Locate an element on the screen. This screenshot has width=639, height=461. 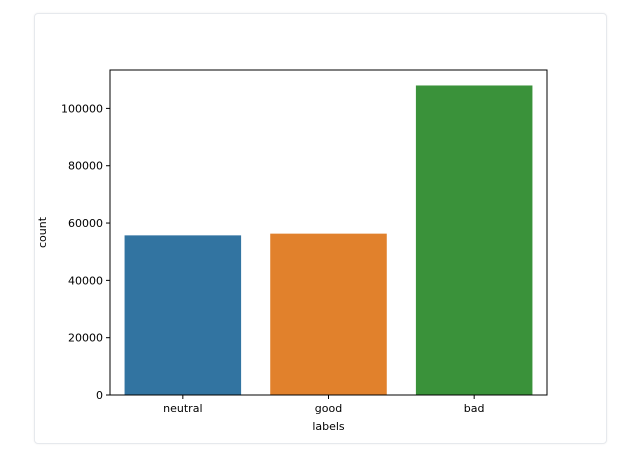
x-tick-label-good: good is located at coordinates (328, 408).